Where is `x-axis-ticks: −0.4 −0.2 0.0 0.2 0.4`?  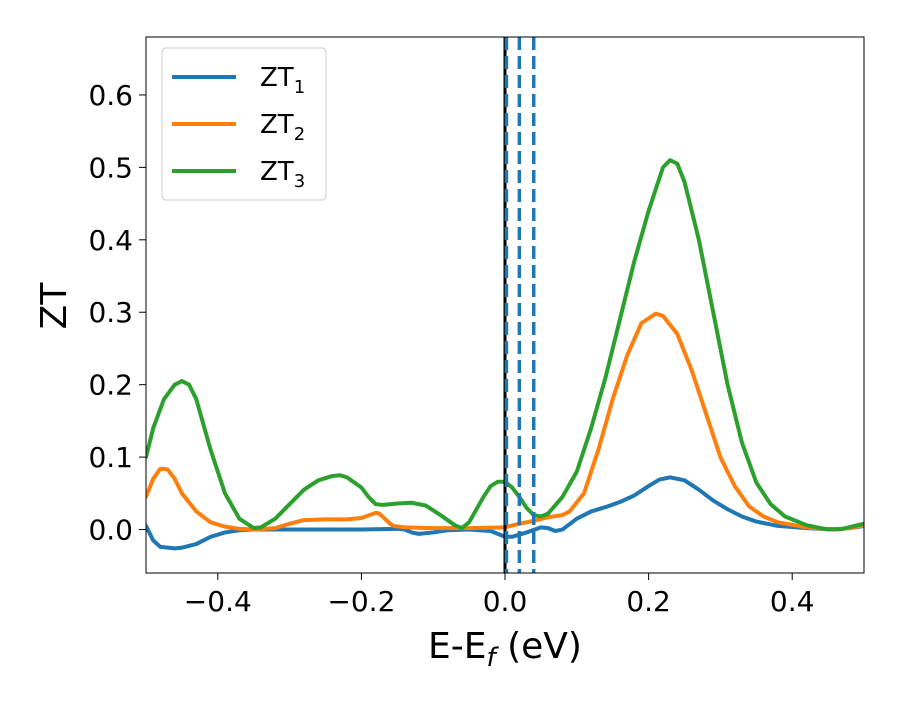
x-axis-ticks: −0.4 −0.2 0.0 0.2 0.4 is located at coordinates (499, 595).